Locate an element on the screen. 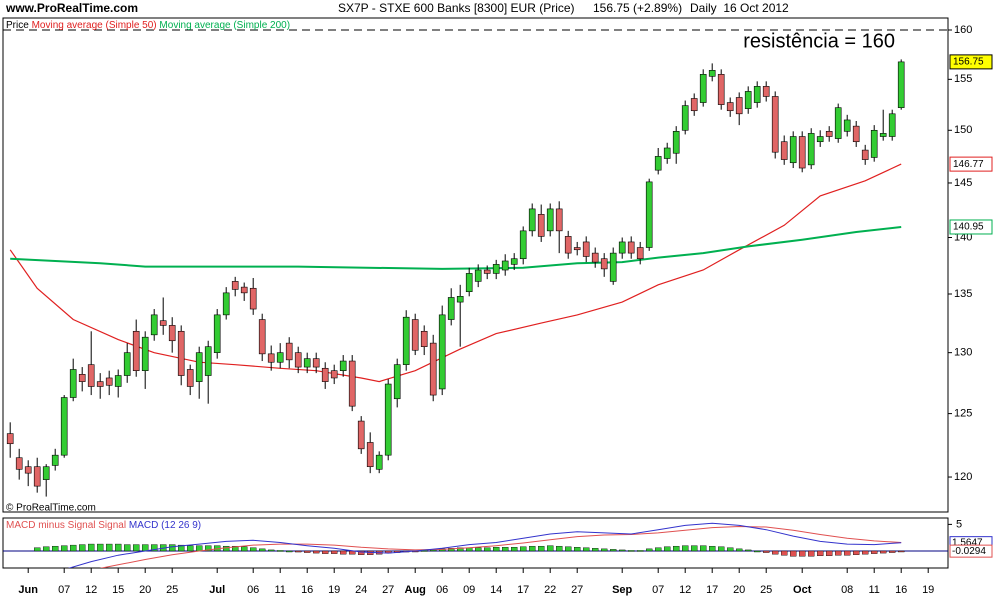  x-tick-label: 22 is located at coordinates (550, 590).